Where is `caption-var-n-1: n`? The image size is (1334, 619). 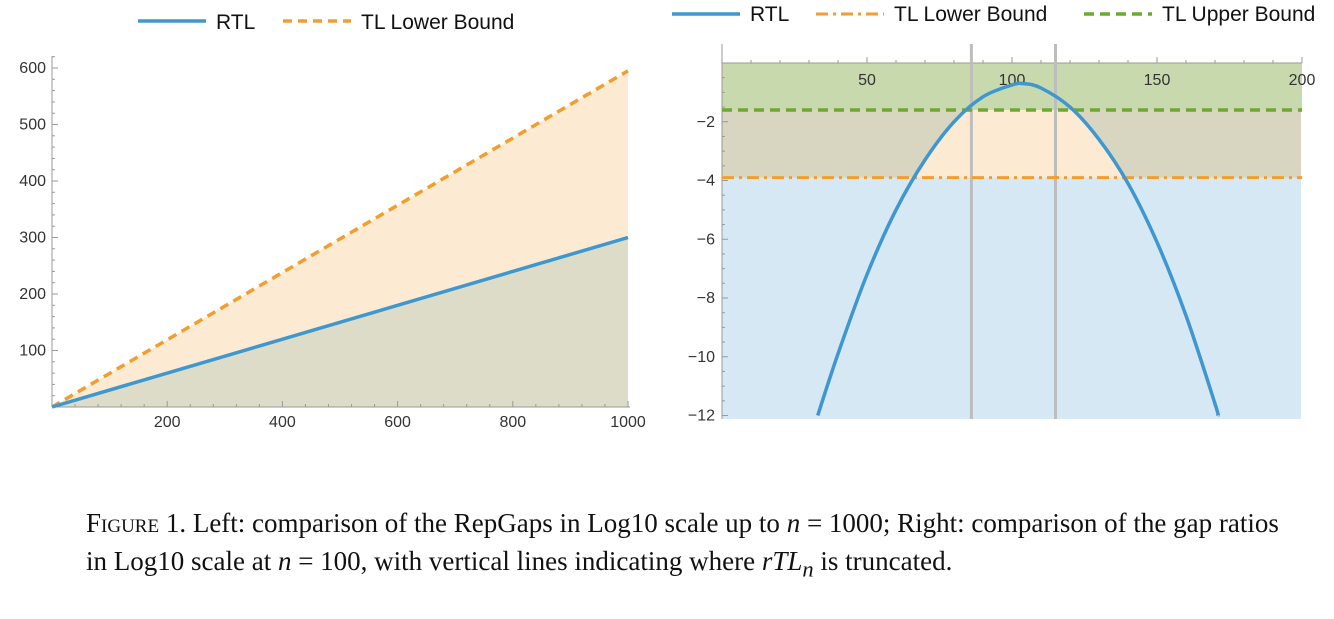 caption-var-n-1: n is located at coordinates (793, 523).